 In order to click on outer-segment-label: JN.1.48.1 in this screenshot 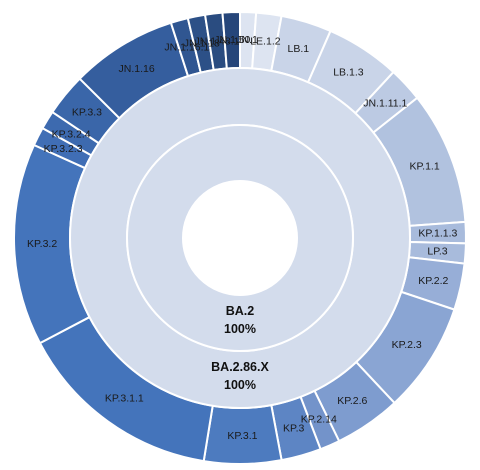, I will do `click(217, 41)`.